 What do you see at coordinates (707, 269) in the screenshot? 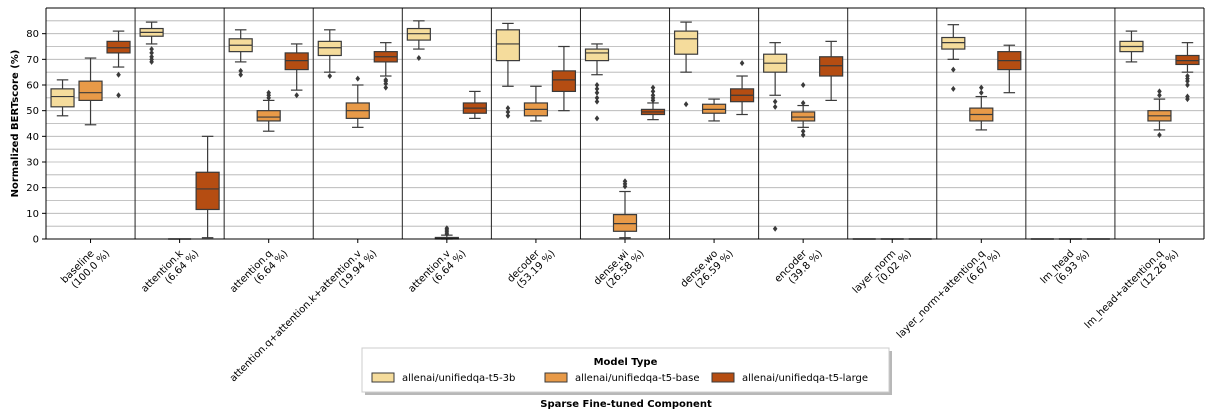
I see `x-tick-label: dense.wo(26.59 %)` at bounding box center [707, 269].